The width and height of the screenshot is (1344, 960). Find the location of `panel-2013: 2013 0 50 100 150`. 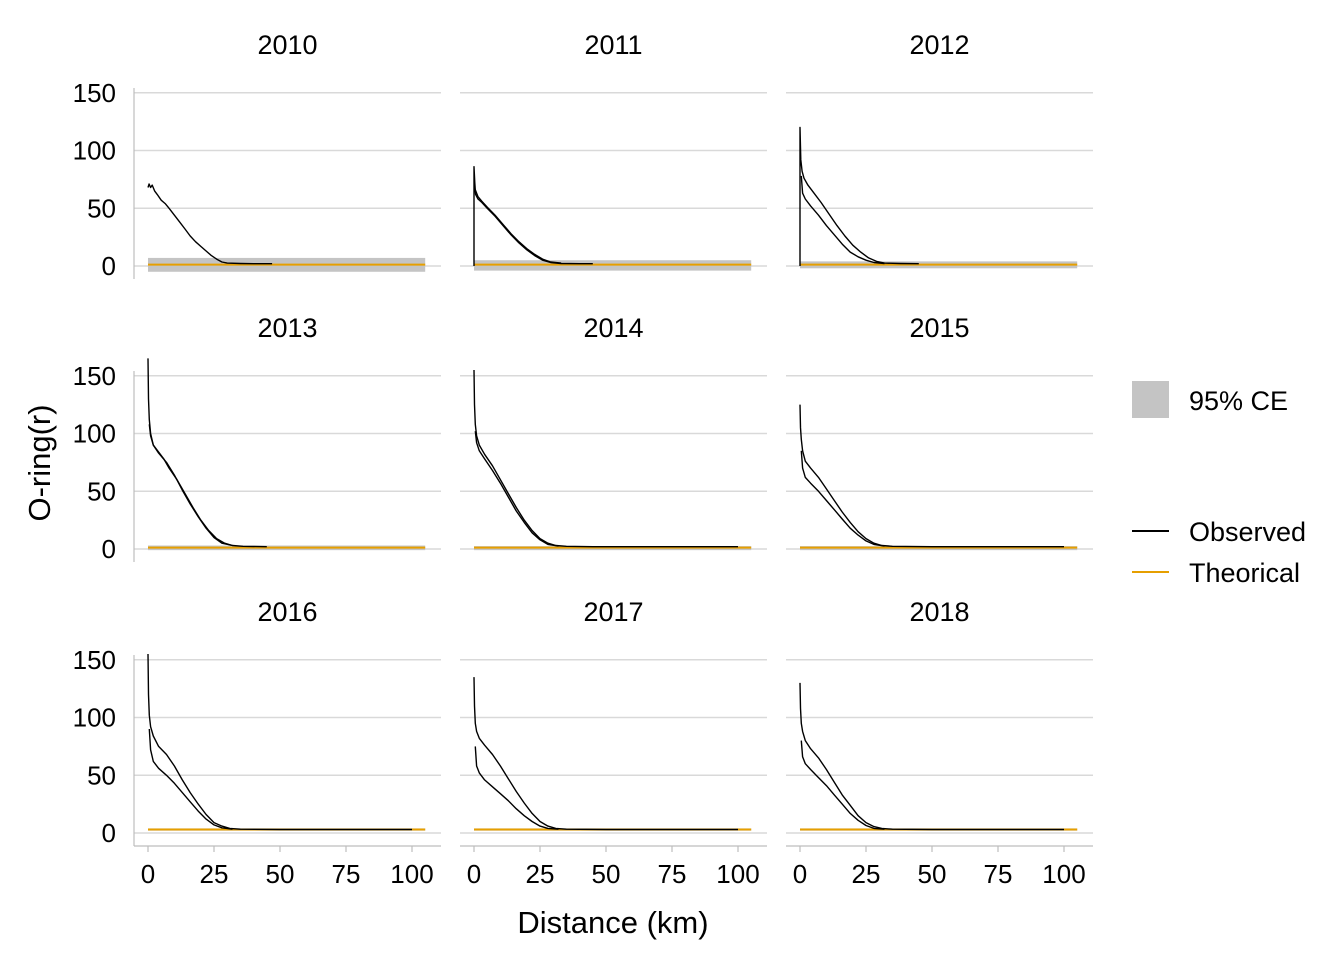

panel-2013: 2013 0 50 100 150 is located at coordinates (257, 438).